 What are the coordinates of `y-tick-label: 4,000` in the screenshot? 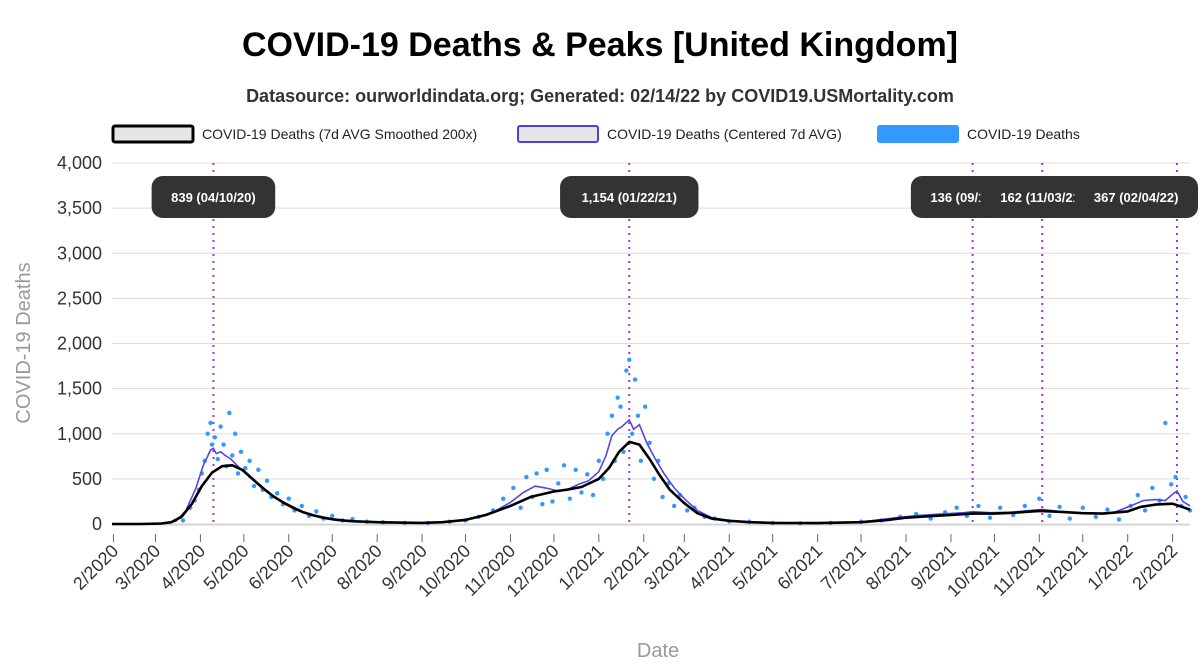 It's located at (79, 163).